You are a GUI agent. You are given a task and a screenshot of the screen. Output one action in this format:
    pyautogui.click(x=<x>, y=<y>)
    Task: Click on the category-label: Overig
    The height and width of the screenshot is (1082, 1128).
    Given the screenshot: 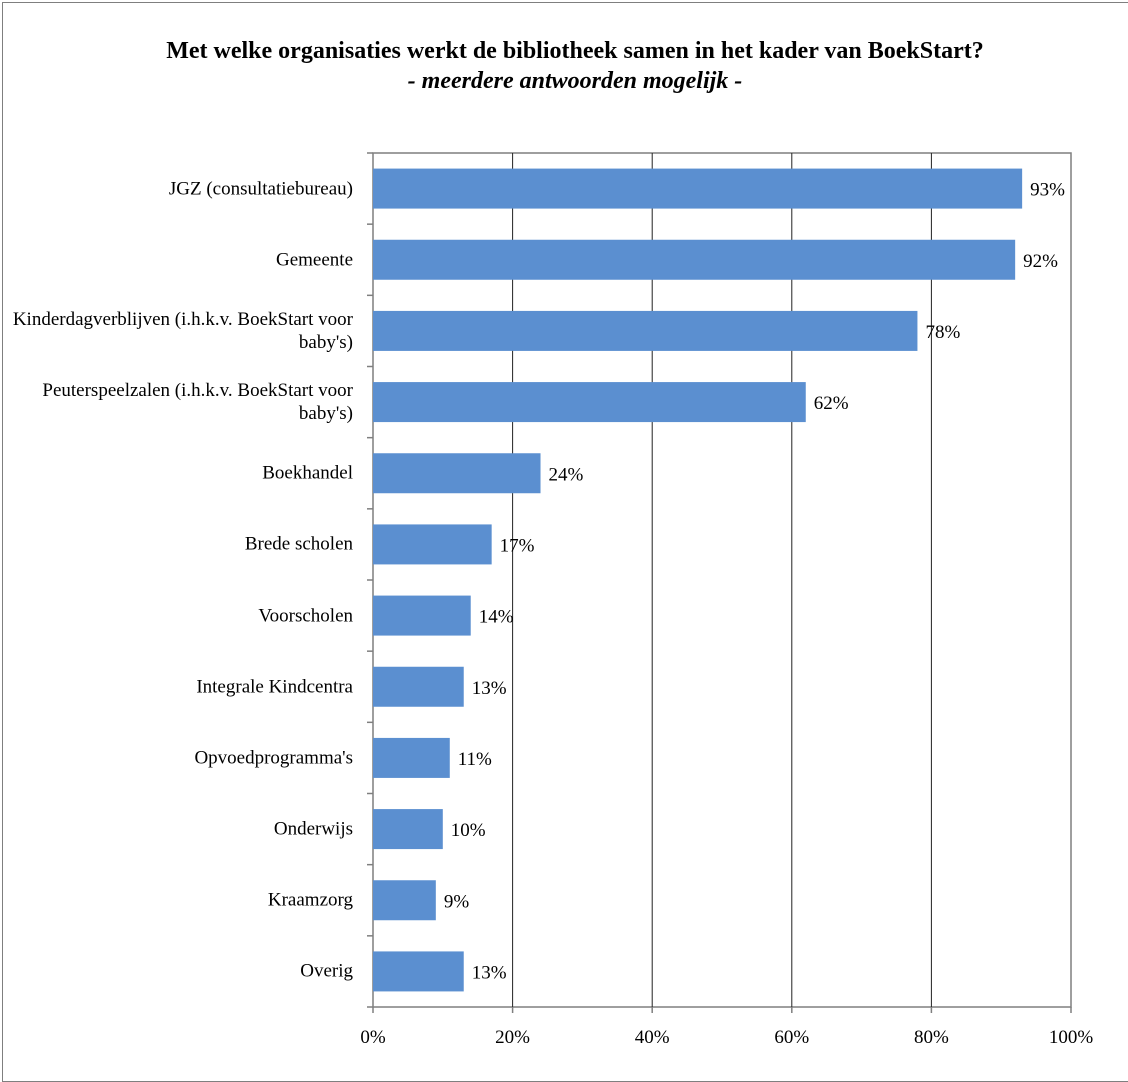 What is the action you would take?
    pyautogui.click(x=326, y=971)
    